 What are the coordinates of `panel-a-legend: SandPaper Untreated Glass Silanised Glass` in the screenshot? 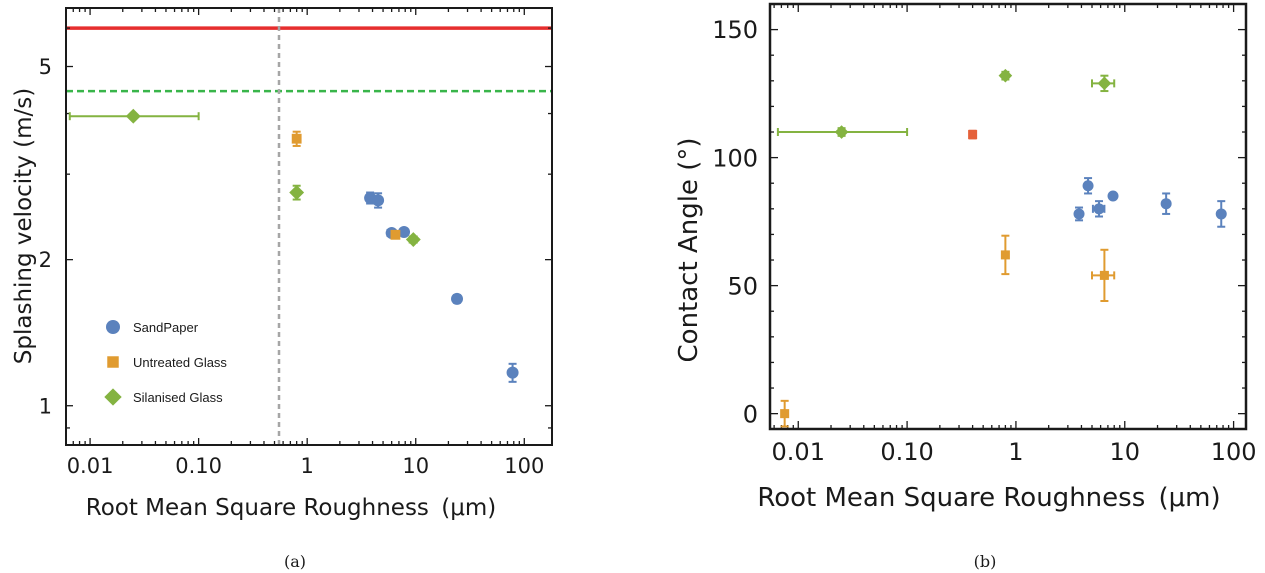 It's located at (165, 363).